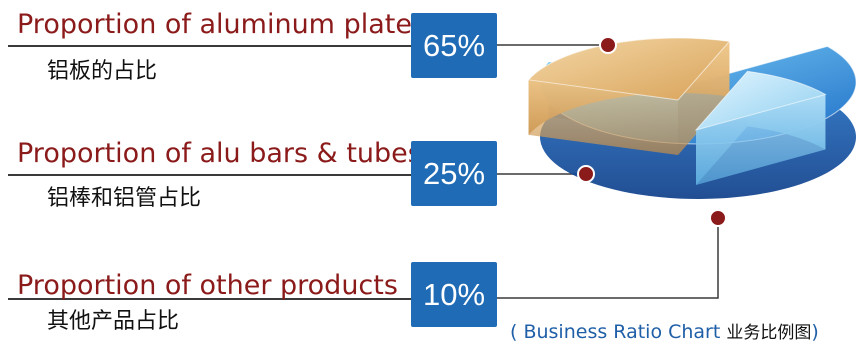 Image resolution: width=858 pixels, height=355 pixels. Describe the element at coordinates (207, 285) in the screenshot. I see `slice-label-en-3: Proportion of other products` at that location.